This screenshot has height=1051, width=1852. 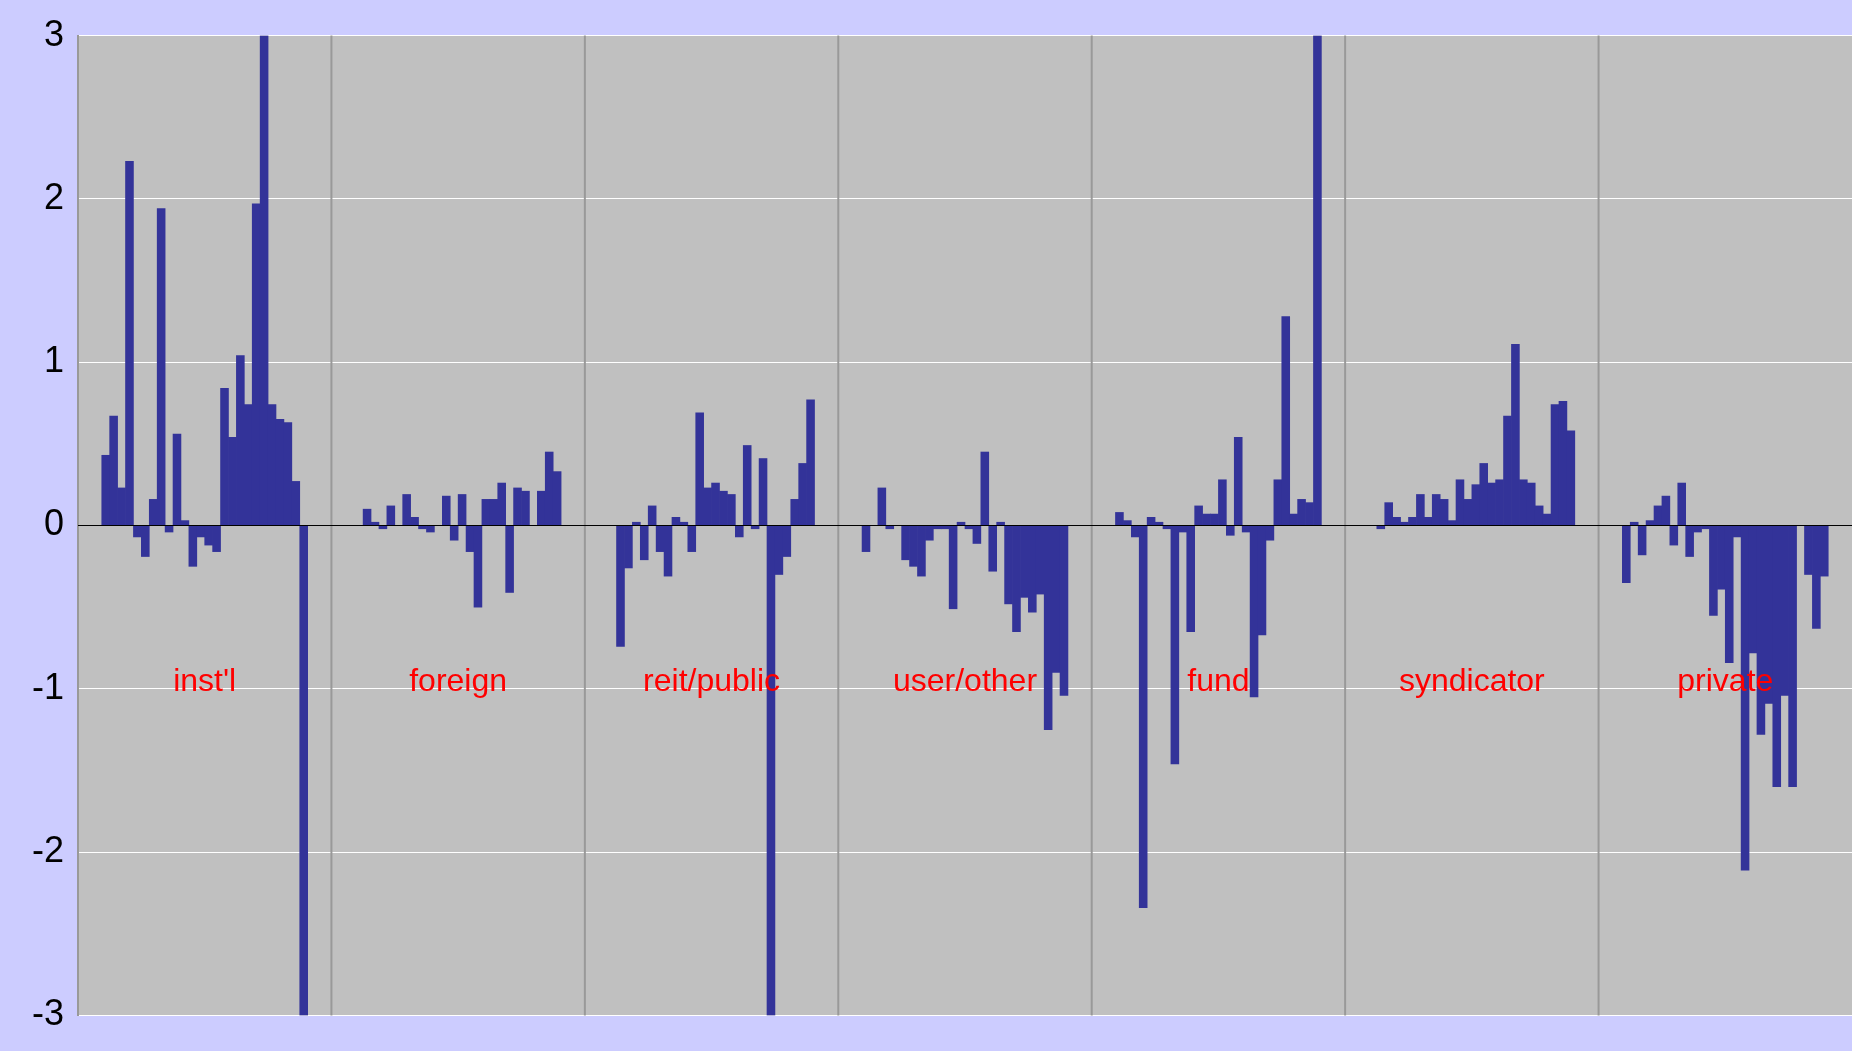 I want to click on annotation: foreign, so click(x=458, y=680).